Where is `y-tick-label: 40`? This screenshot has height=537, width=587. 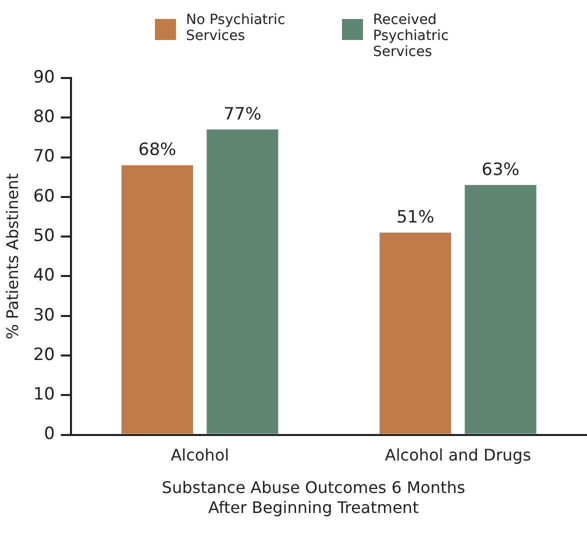
y-tick-label: 40 is located at coordinates (44, 276).